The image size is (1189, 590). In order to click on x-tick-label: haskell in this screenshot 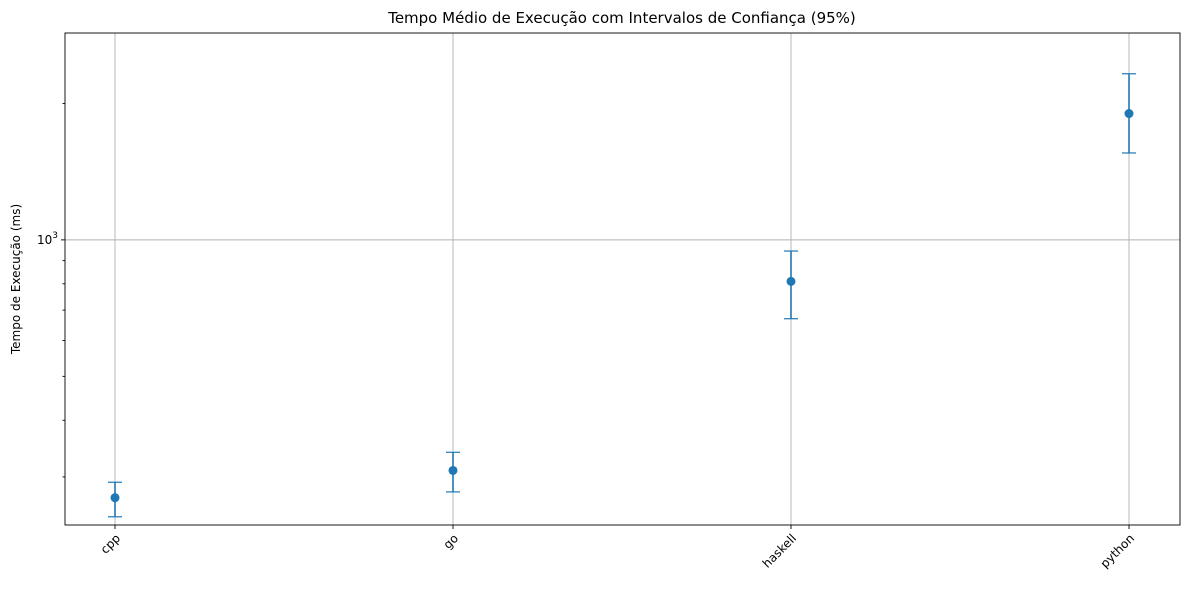, I will do `click(779, 550)`.